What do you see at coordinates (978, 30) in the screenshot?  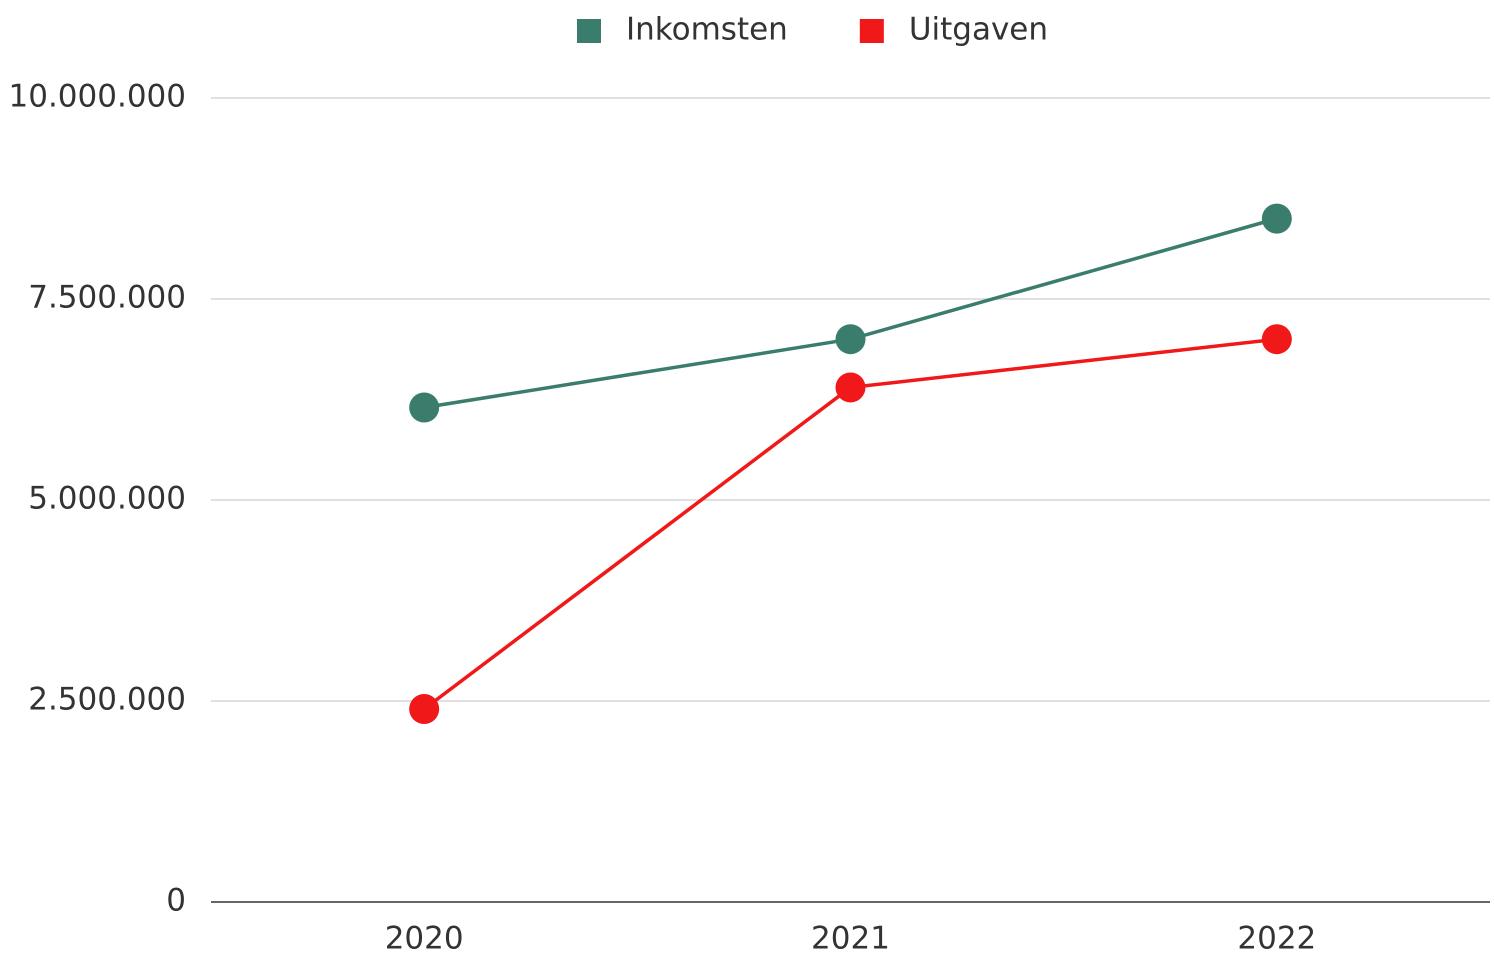 I see `legend-label: Uitgaven` at bounding box center [978, 30].